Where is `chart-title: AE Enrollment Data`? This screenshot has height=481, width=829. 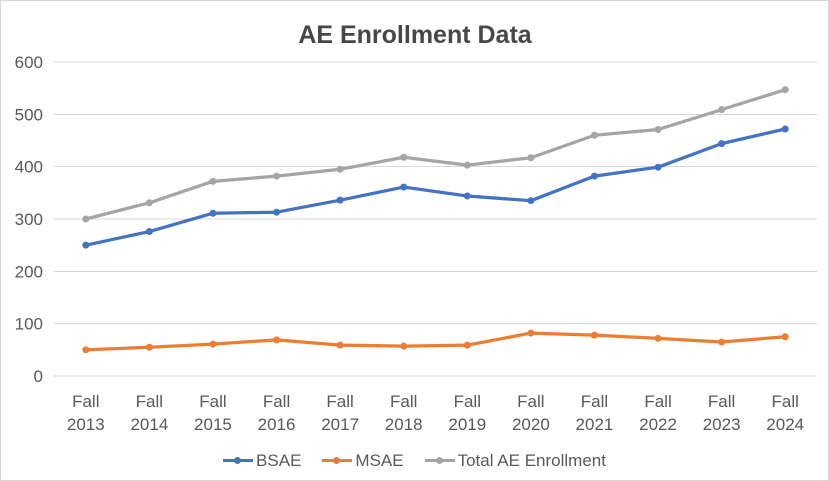
chart-title: AE Enrollment Data is located at coordinates (415, 35).